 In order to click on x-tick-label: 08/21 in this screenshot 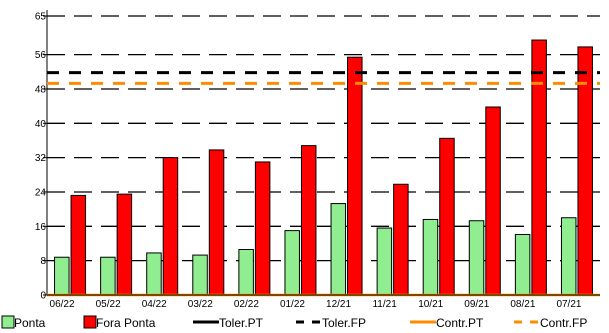, I will do `click(522, 304)`.